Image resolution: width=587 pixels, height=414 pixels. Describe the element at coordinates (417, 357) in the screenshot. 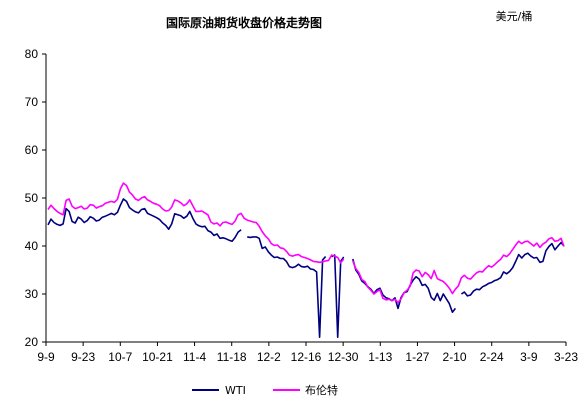

I see `x-tick-label: 1-27` at that location.